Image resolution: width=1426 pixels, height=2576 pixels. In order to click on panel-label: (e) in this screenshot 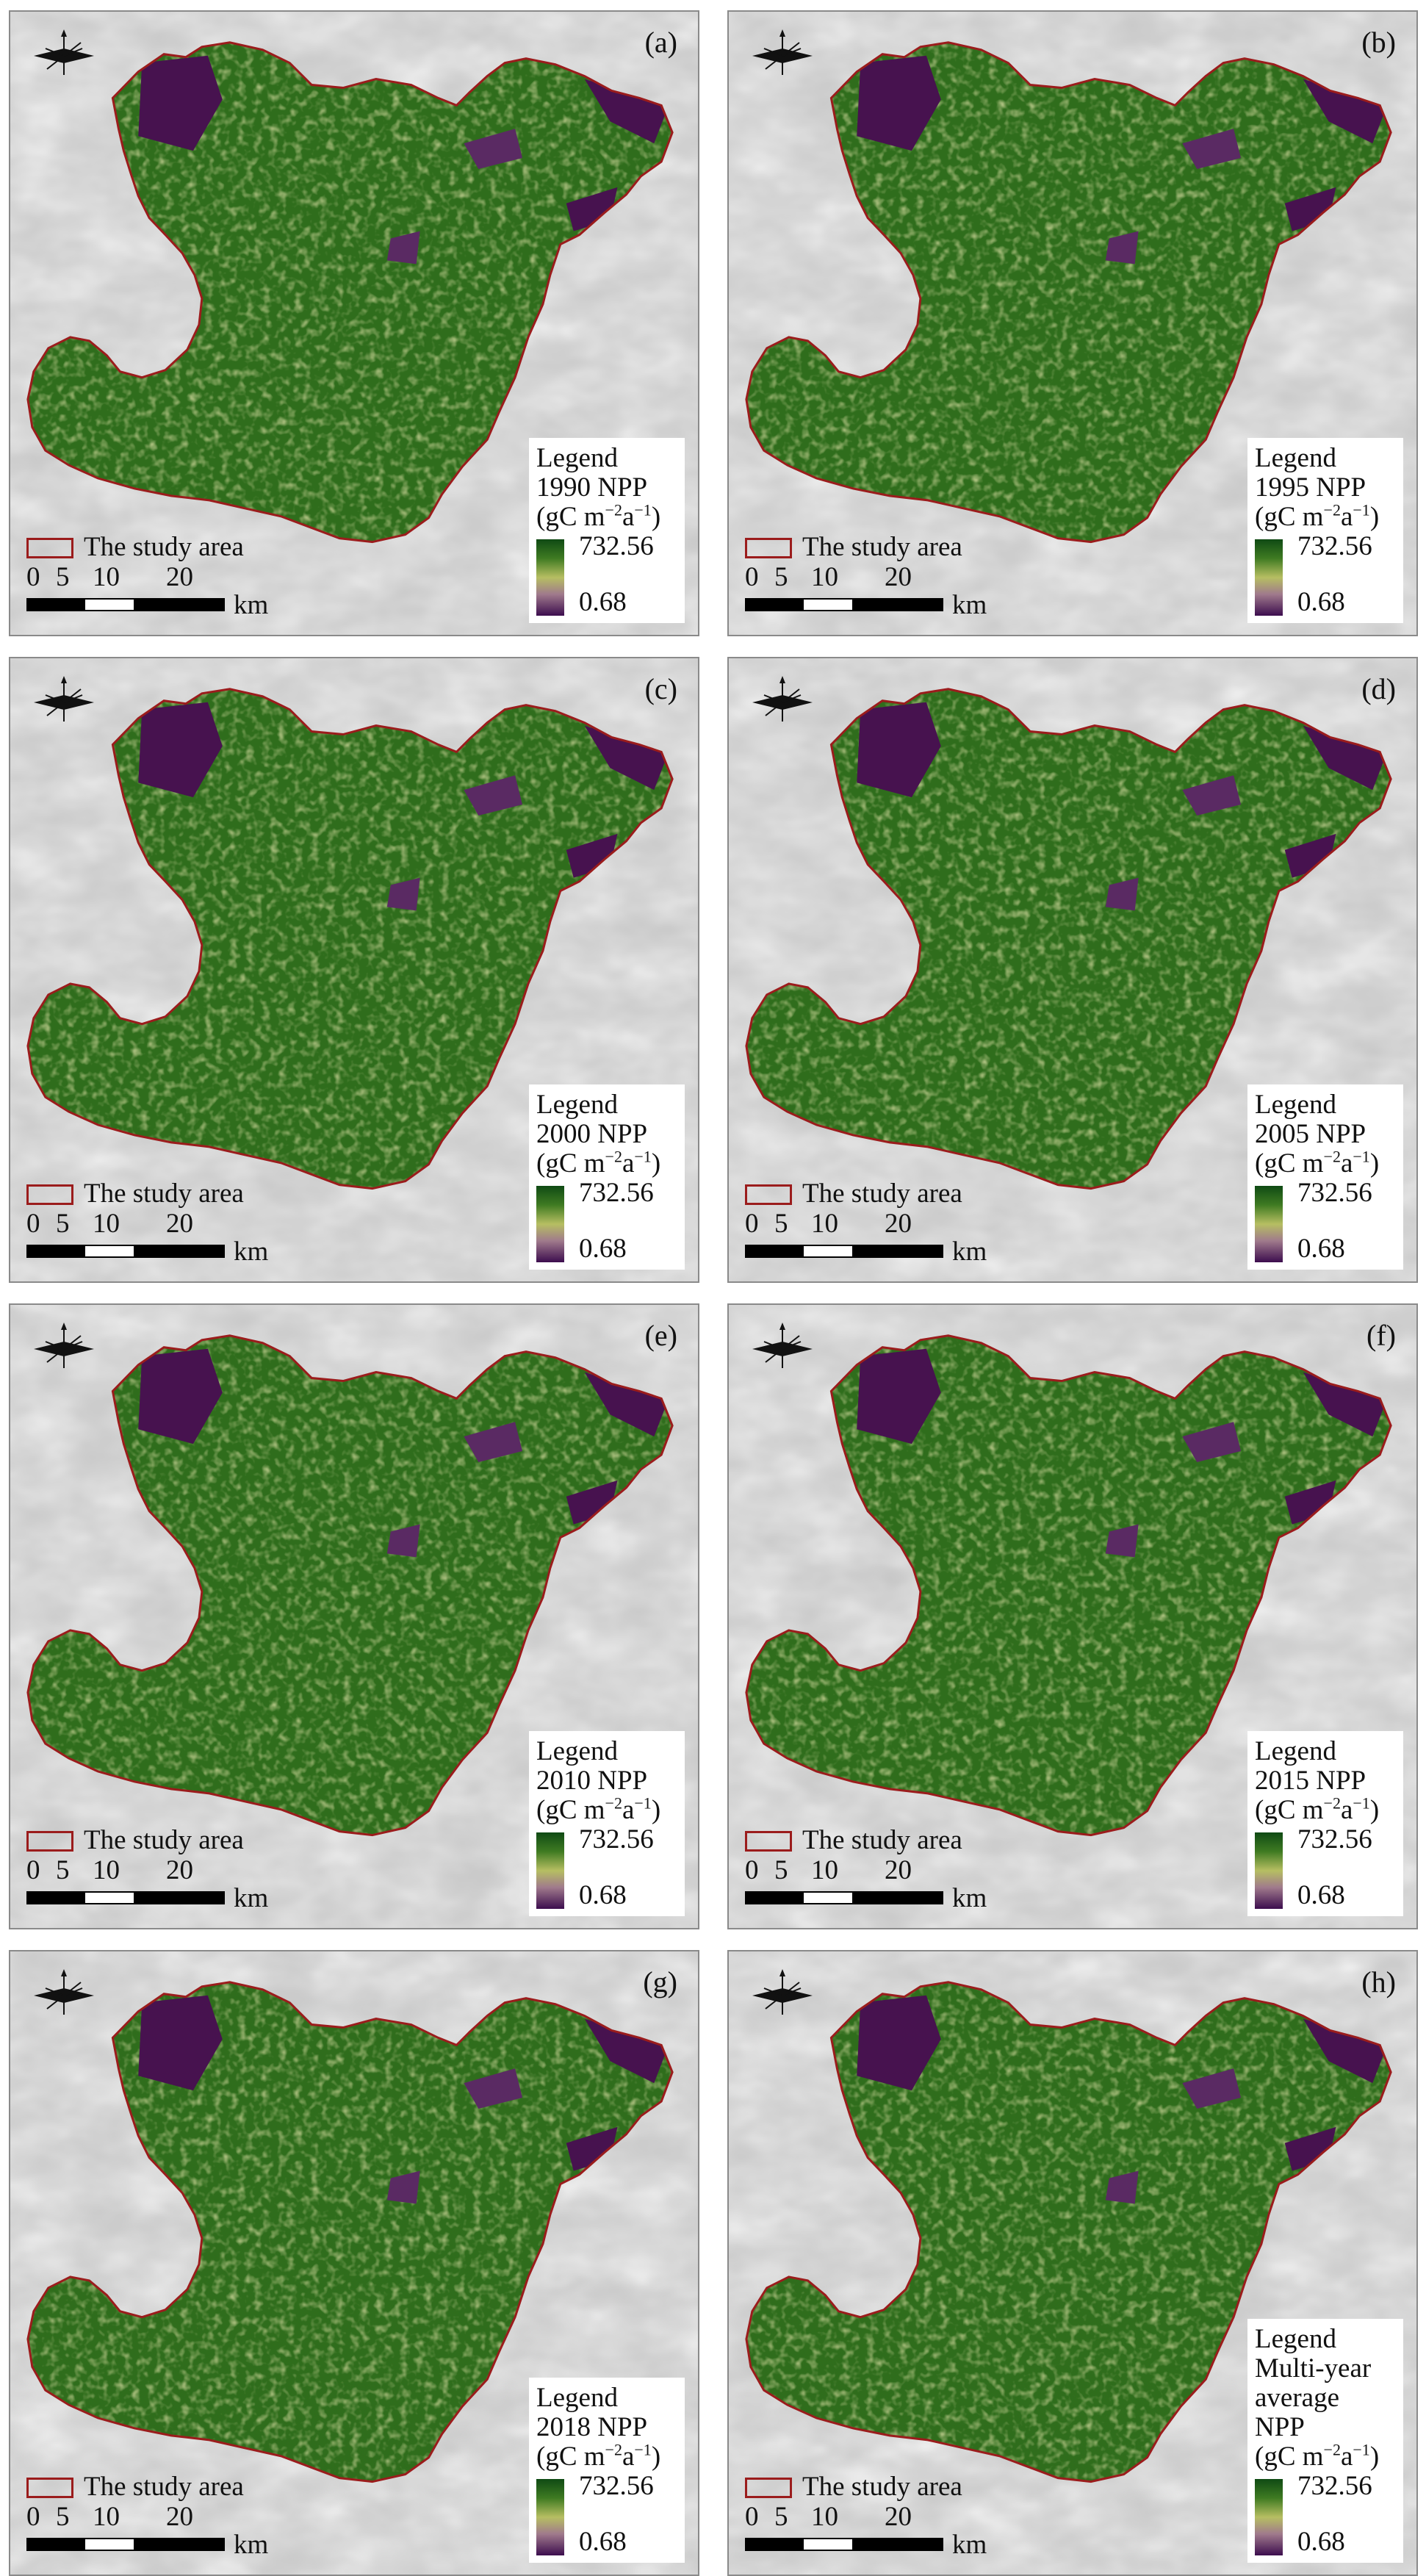, I will do `click(660, 1335)`.